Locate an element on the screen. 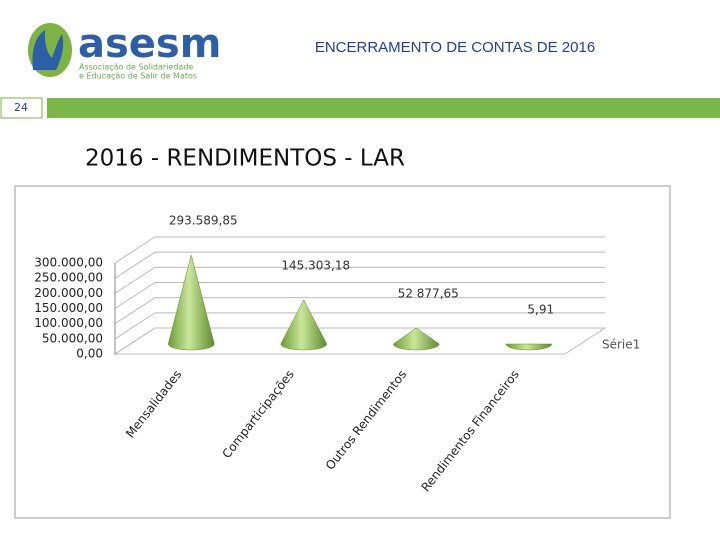 The width and height of the screenshot is (720, 544). logo-text: asesm is located at coordinates (149, 44).